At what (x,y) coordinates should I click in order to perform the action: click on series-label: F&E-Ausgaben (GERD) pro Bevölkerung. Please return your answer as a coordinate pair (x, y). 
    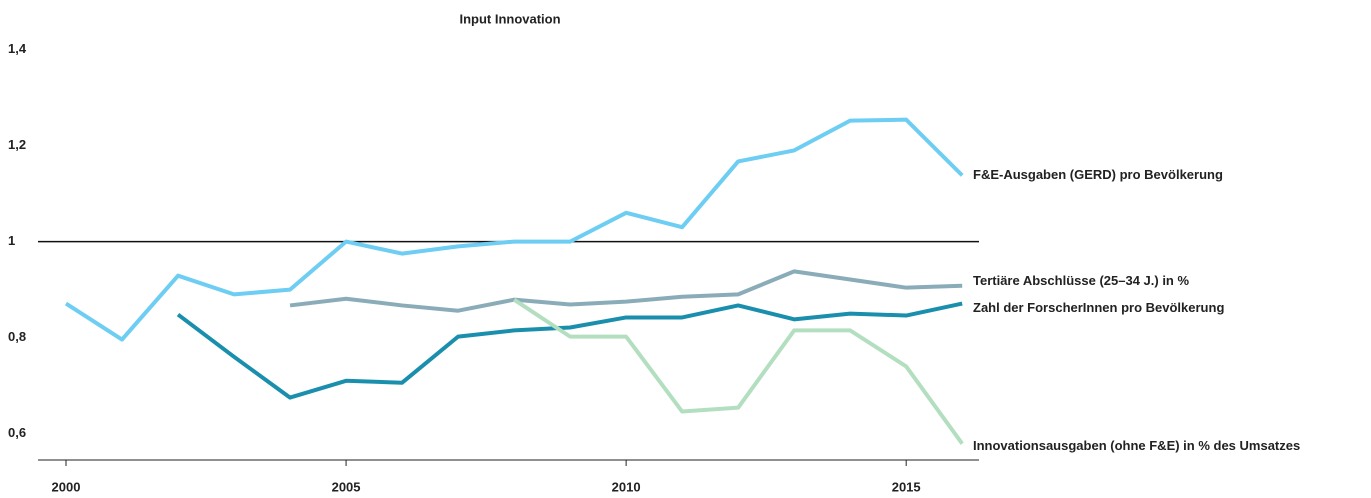
    Looking at the image, I should click on (1098, 174).